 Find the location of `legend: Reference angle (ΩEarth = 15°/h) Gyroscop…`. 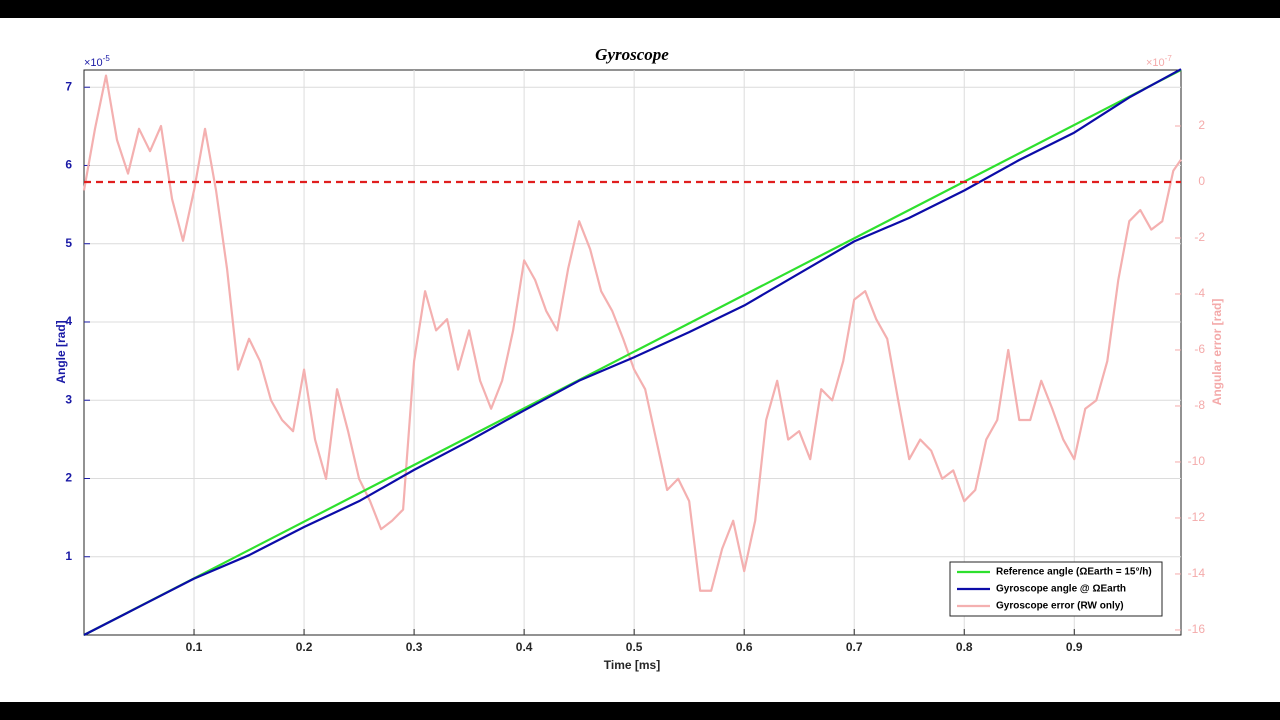

legend: Reference angle (ΩEarth = 15°/h) Gyroscop… is located at coordinates (1056, 589).